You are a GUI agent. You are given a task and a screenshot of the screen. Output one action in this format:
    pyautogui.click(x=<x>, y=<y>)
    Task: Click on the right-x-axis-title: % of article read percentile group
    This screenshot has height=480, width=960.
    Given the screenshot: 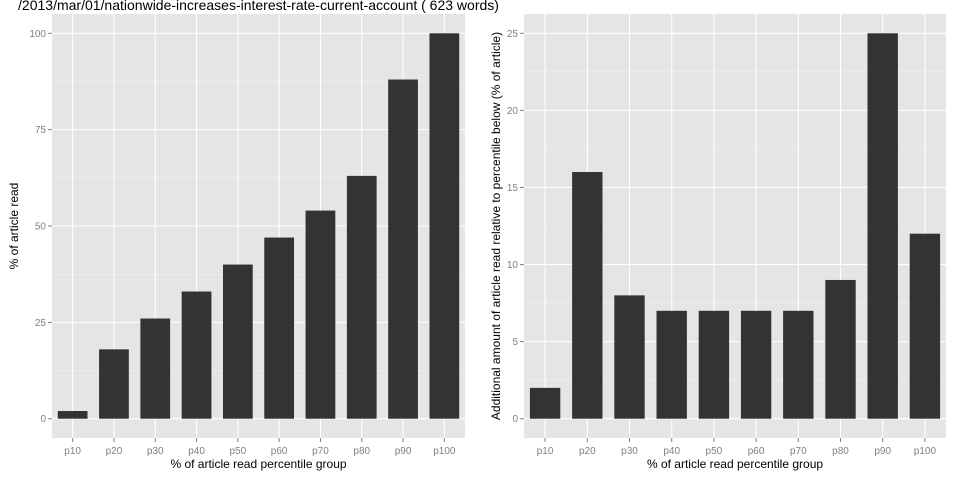 What is the action you would take?
    pyautogui.click(x=735, y=464)
    